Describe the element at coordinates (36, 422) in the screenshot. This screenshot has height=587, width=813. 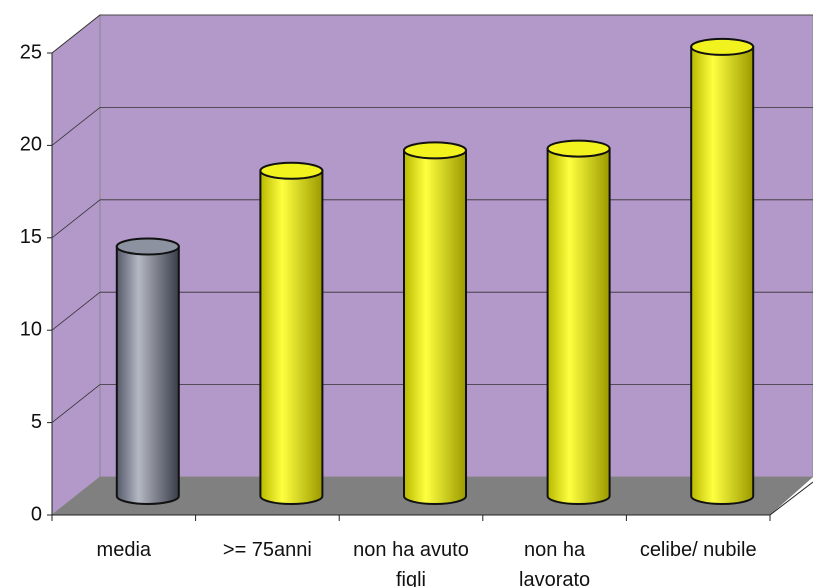
I see `y-tick-label: 5` at that location.